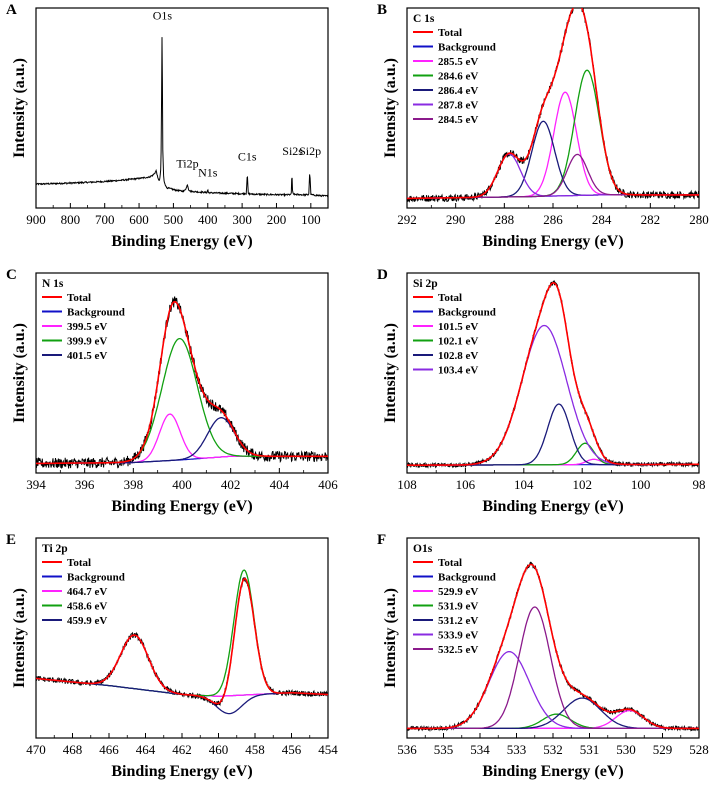  I want to click on x-tick-label: 500, so click(174, 219).